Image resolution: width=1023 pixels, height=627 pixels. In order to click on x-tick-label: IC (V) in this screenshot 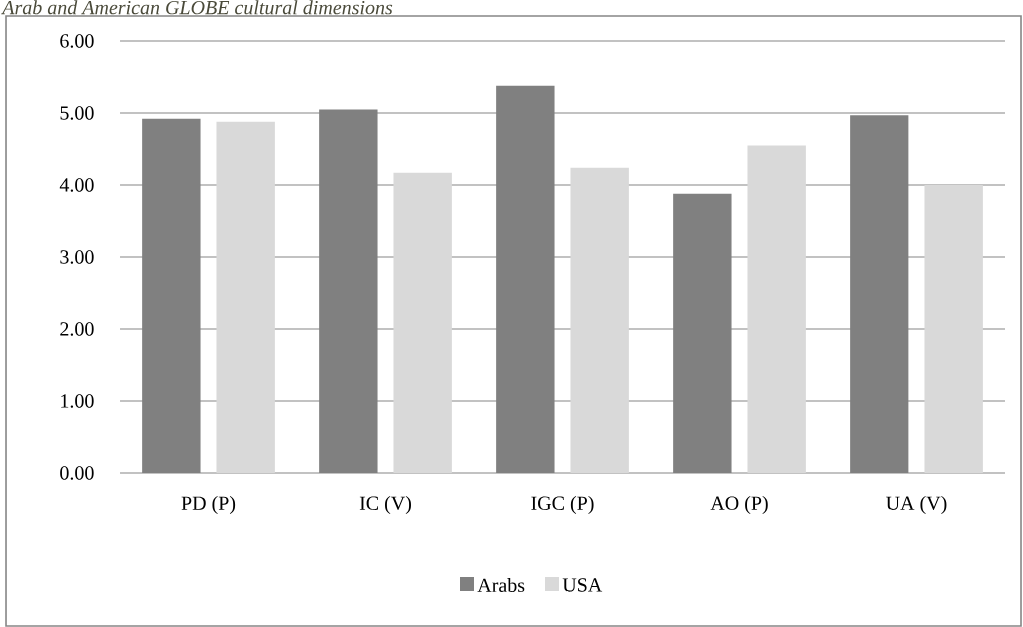, I will do `click(385, 505)`.